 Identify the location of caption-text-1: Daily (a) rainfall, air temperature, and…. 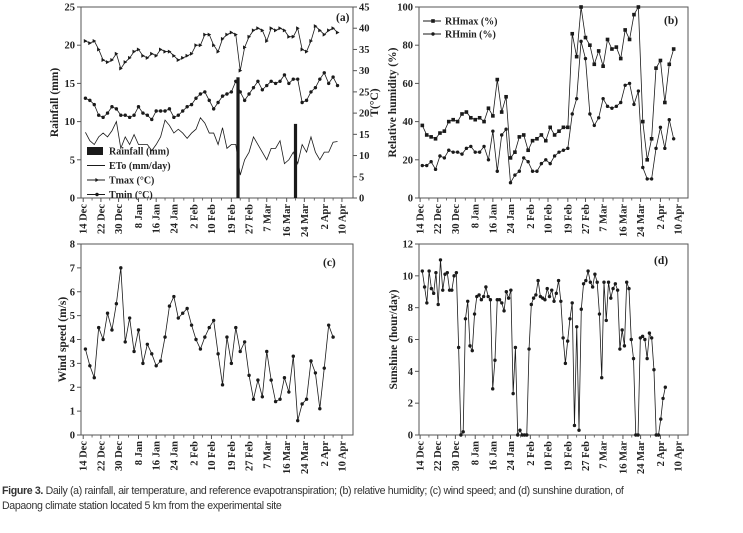
(333, 491).